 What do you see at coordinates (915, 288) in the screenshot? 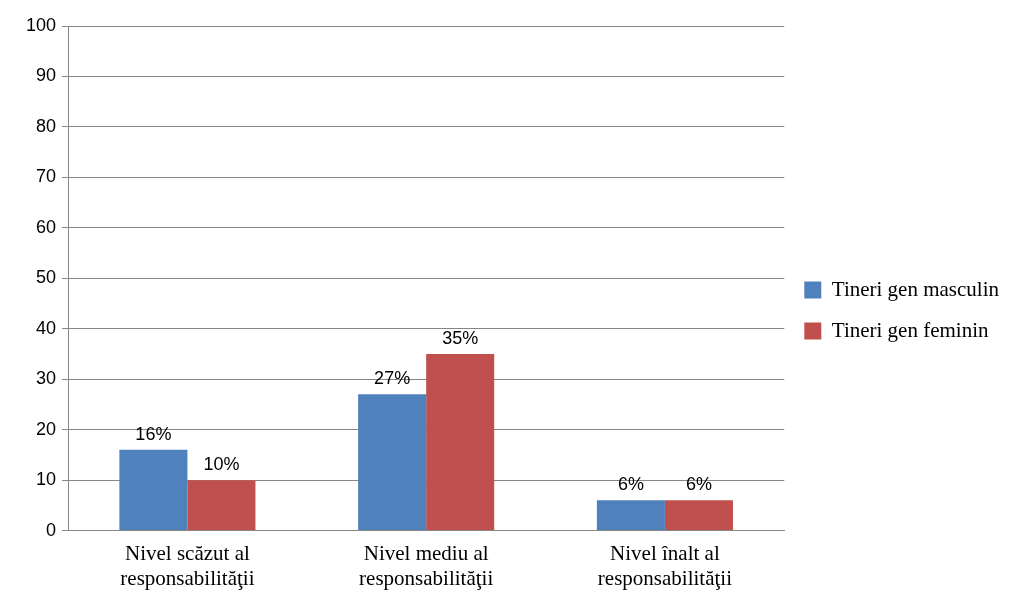
I see `legend-label: Tineri gen masculin` at bounding box center [915, 288].